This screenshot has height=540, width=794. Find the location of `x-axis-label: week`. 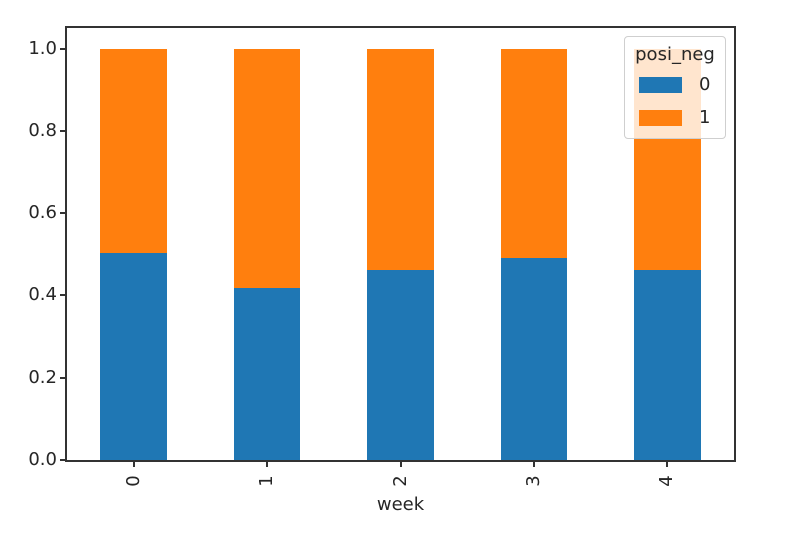

x-axis-label: week is located at coordinates (400, 504).